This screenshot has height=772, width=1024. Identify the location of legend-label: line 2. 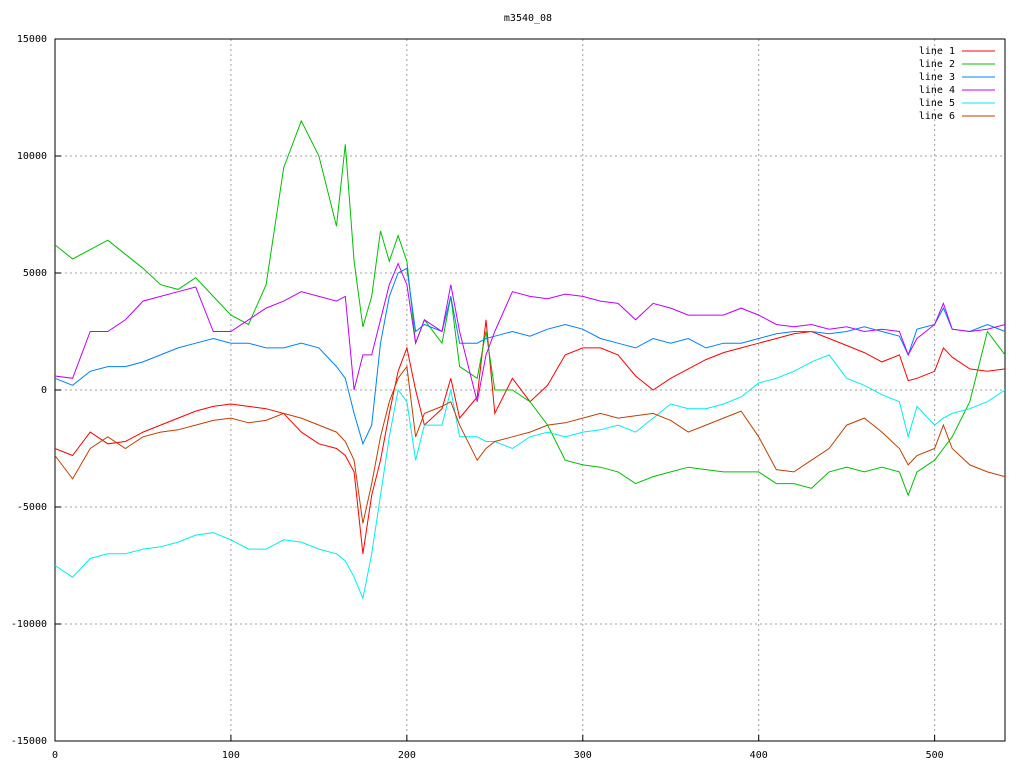
(937, 64).